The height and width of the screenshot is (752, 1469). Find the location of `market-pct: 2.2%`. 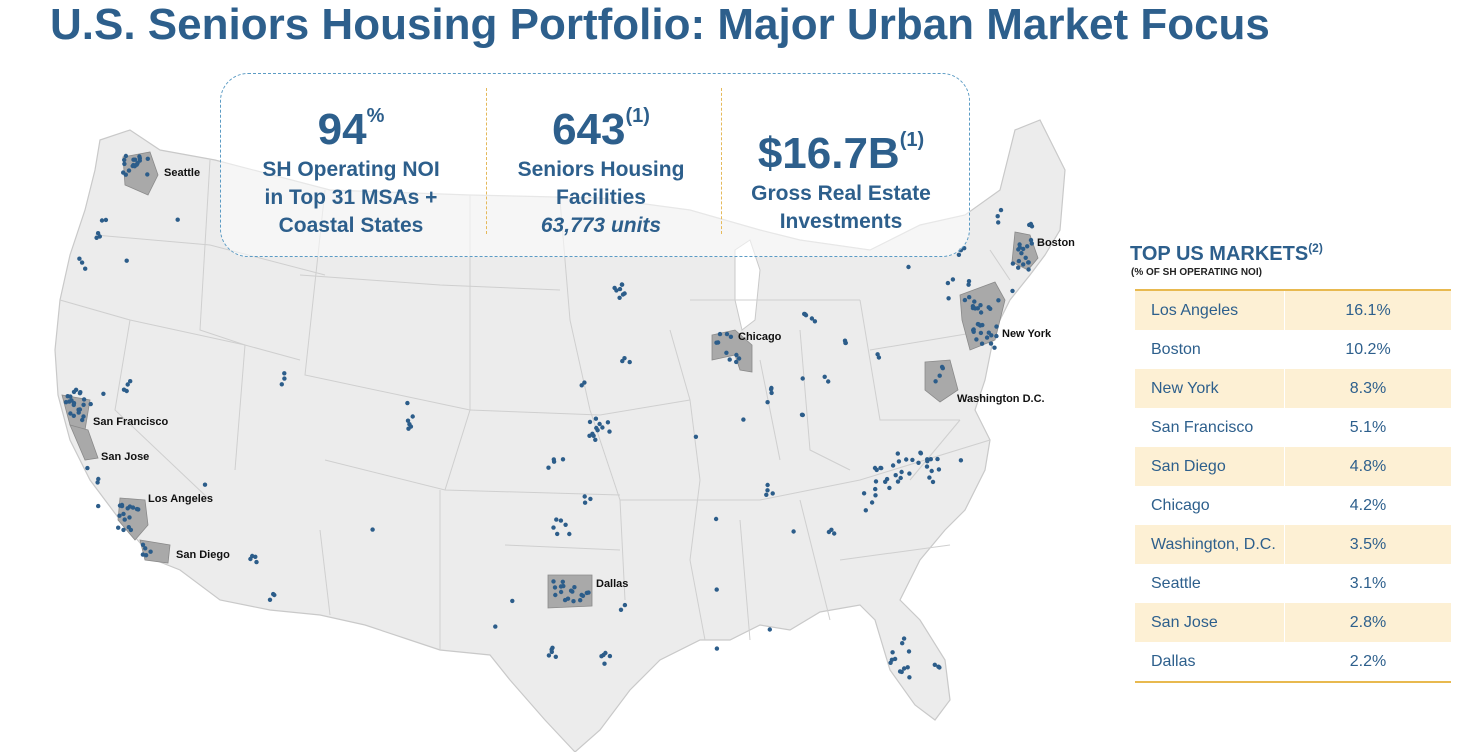

market-pct: 2.2% is located at coordinates (1368, 661).